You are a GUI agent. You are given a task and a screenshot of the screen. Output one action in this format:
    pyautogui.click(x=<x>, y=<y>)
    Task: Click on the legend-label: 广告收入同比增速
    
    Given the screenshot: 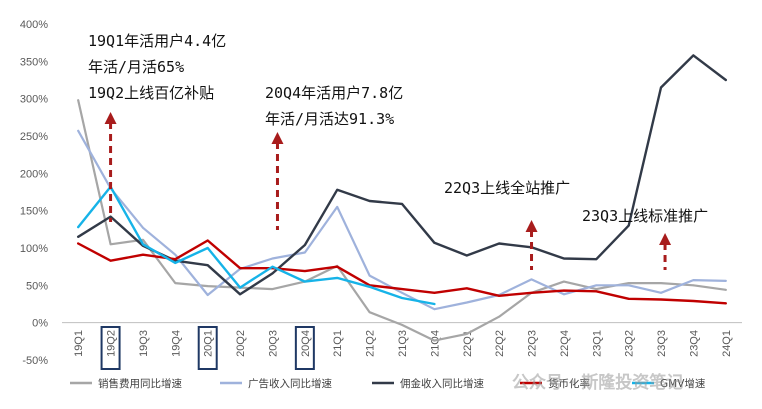 What is the action you would take?
    pyautogui.click(x=290, y=383)
    